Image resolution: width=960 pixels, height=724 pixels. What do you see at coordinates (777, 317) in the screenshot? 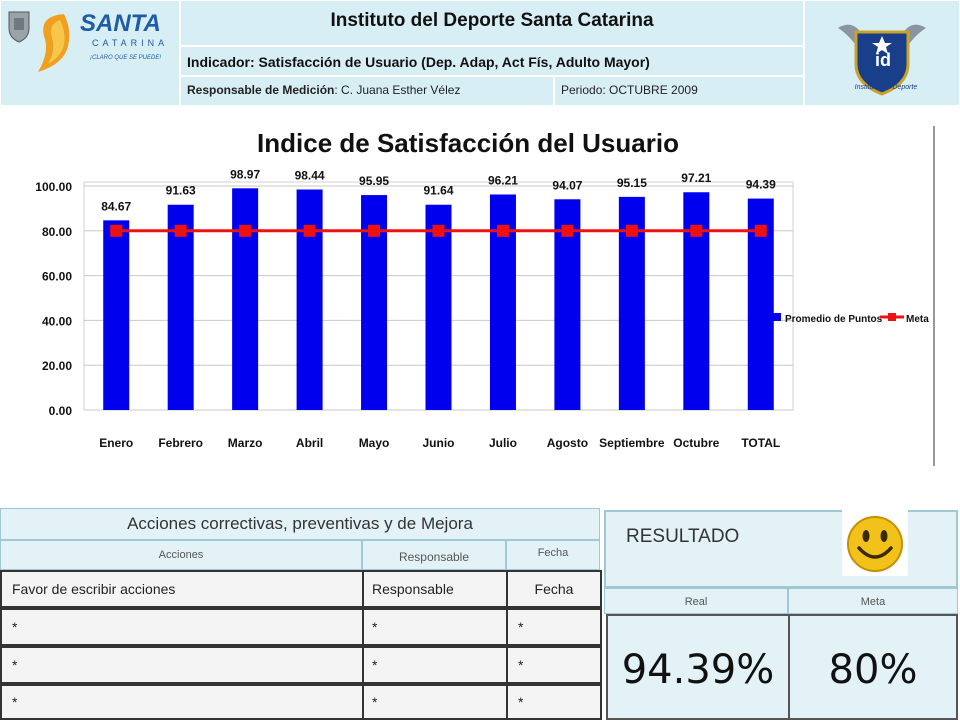
I see `legend-swatch-bar` at bounding box center [777, 317].